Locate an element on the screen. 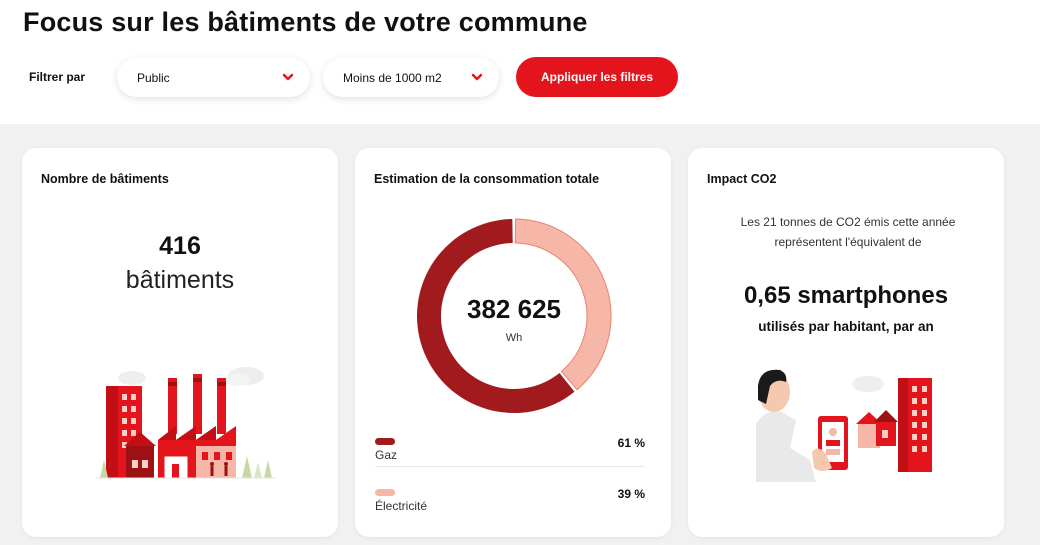 This screenshot has width=1040, height=545. card-title: Impact CO2 is located at coordinates (742, 179).